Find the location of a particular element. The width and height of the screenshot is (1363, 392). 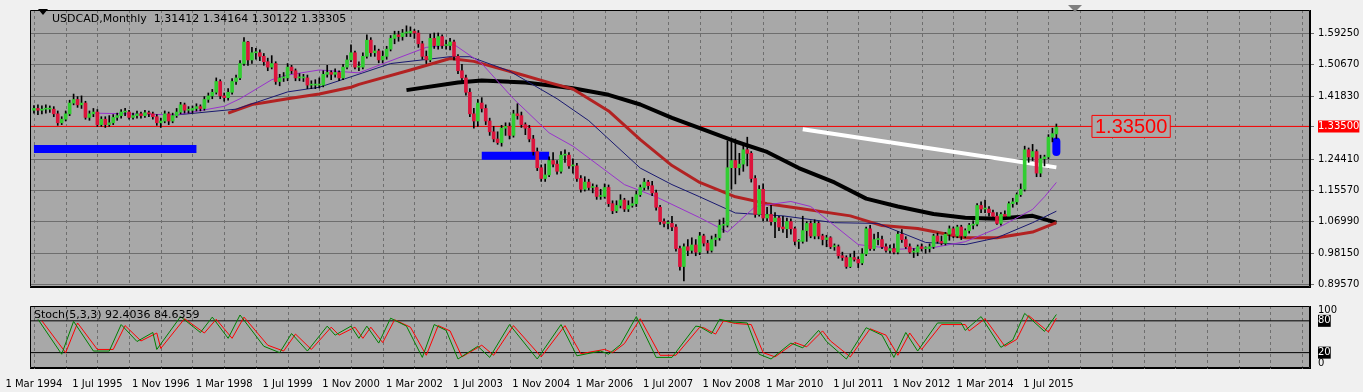

x-tick-label: 1 Jul 2015 is located at coordinates (1048, 383).